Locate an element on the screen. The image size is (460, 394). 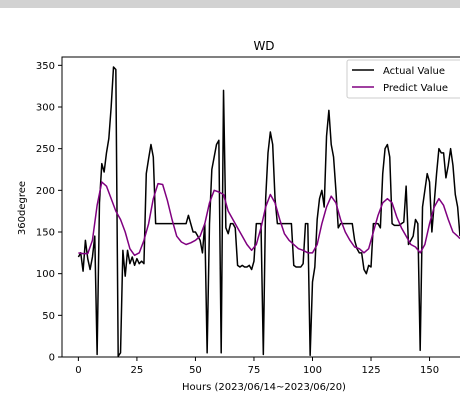
legend: Actual Value Predict Value is located at coordinates (403, 79).